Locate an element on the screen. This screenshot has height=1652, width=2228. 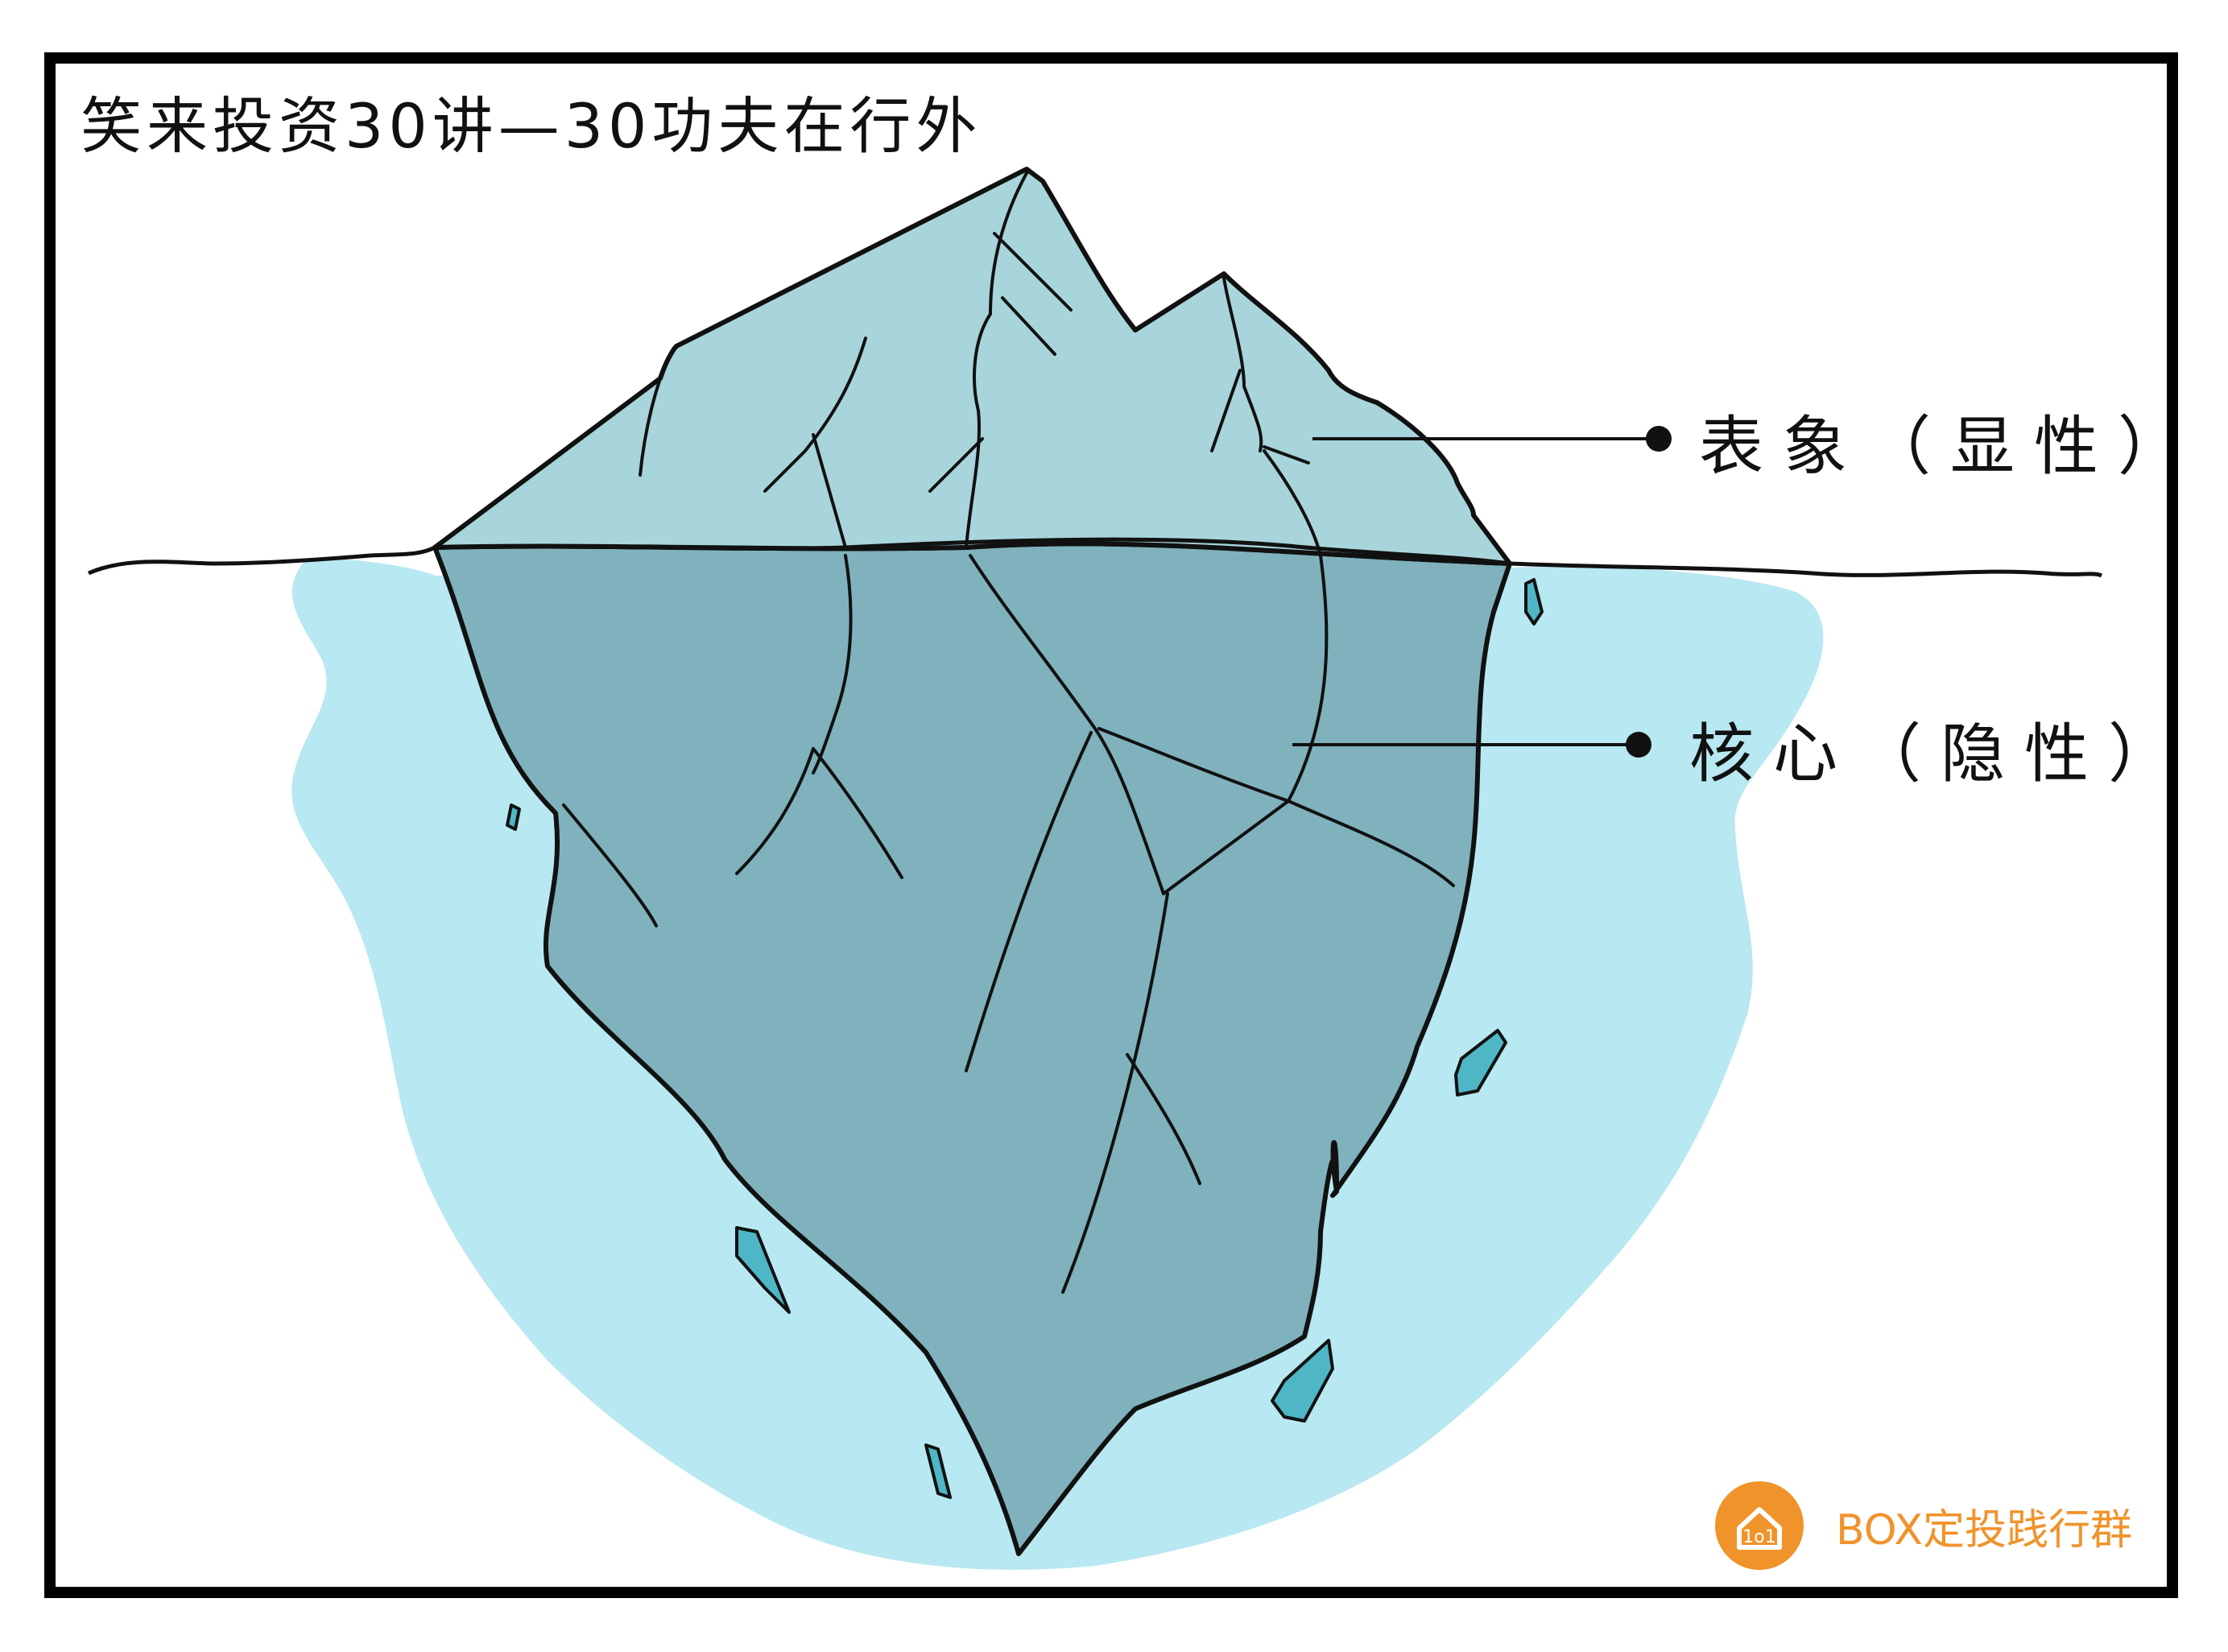
surface-dot is located at coordinates (1659, 439).